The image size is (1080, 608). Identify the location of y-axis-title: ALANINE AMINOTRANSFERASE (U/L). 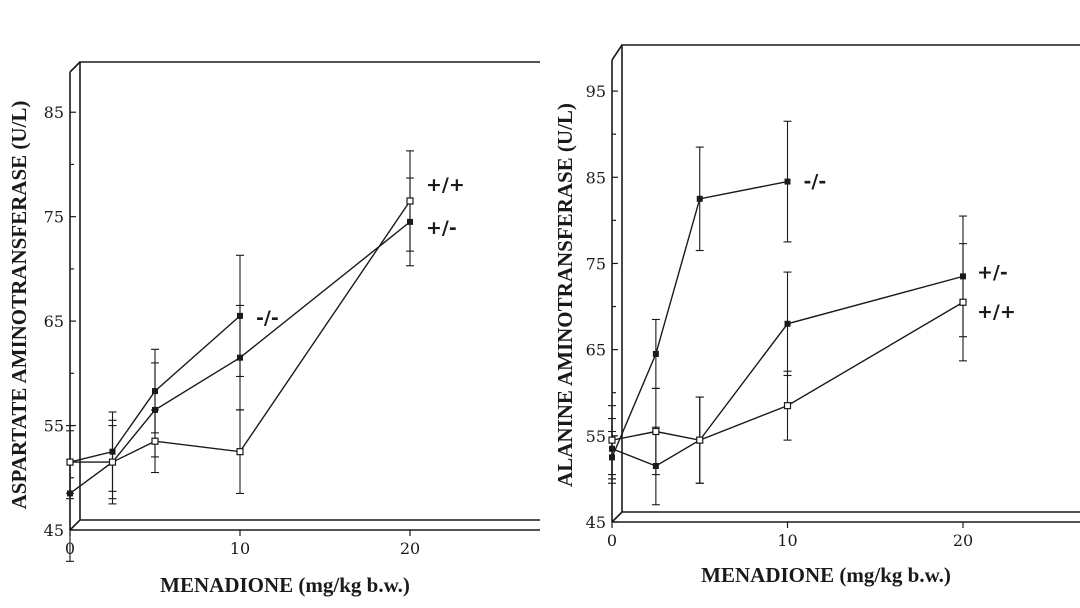
(565, 295).